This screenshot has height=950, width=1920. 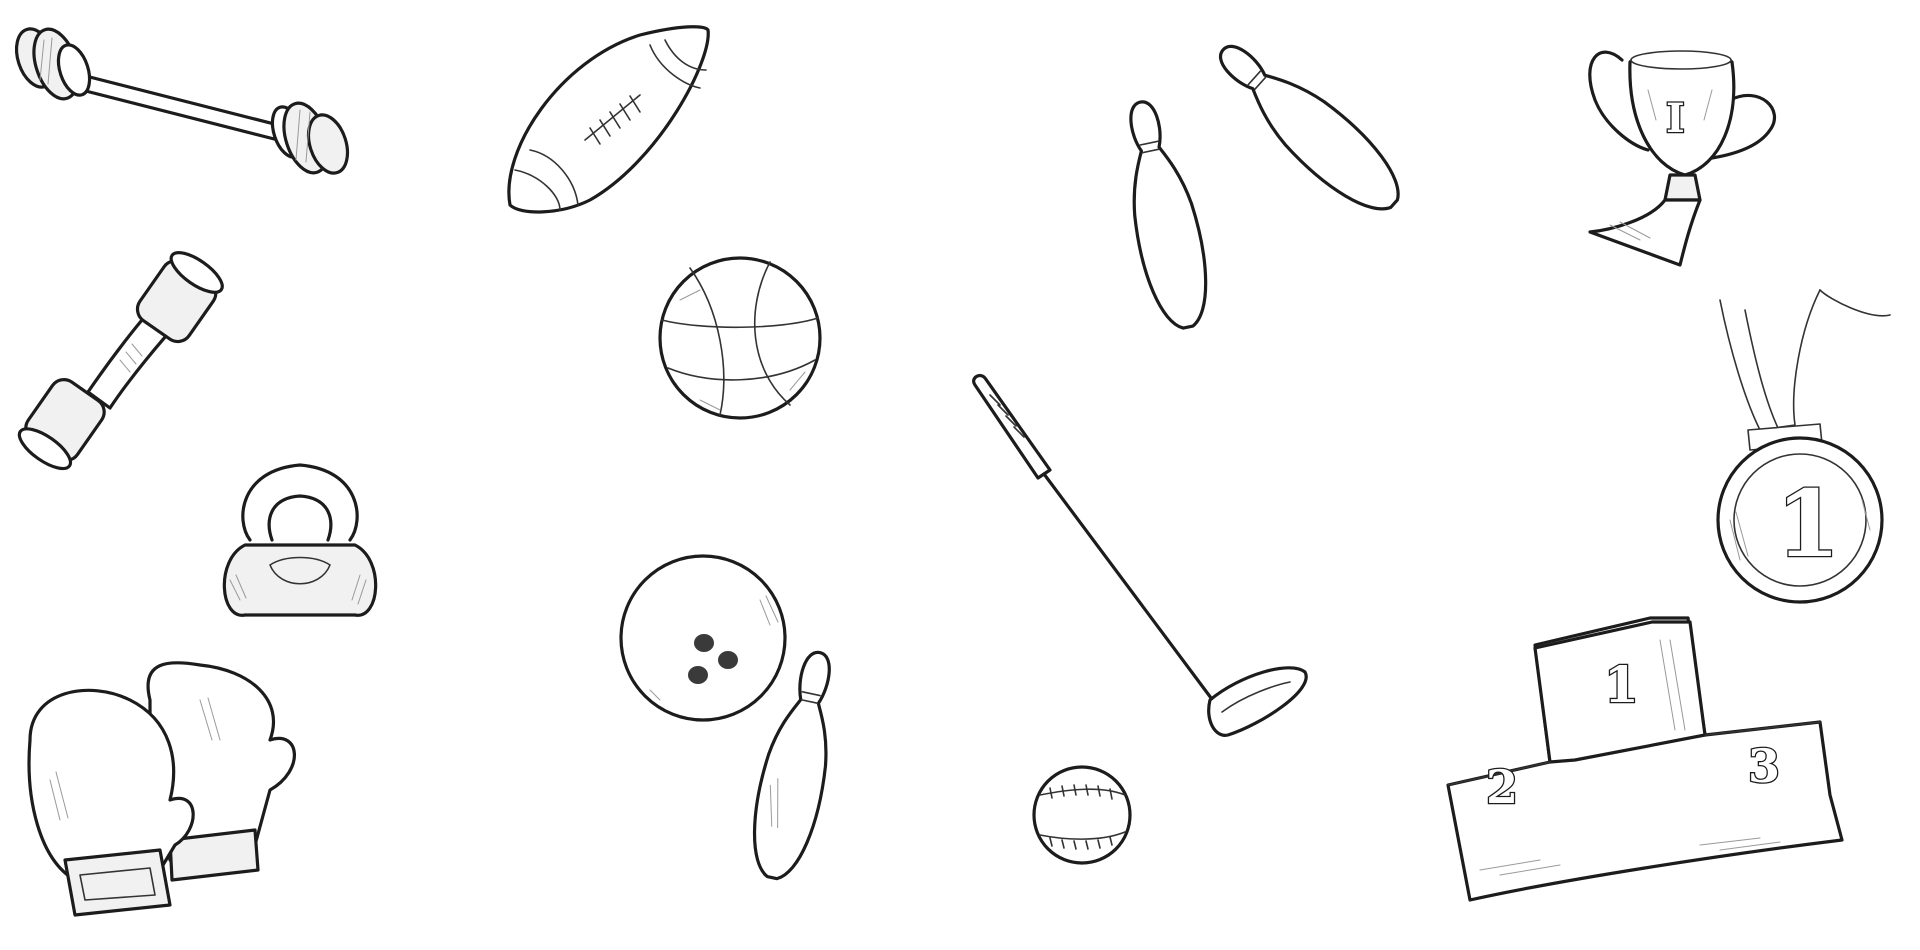 I want to click on podium-third-label: 3, so click(x=1764, y=766).